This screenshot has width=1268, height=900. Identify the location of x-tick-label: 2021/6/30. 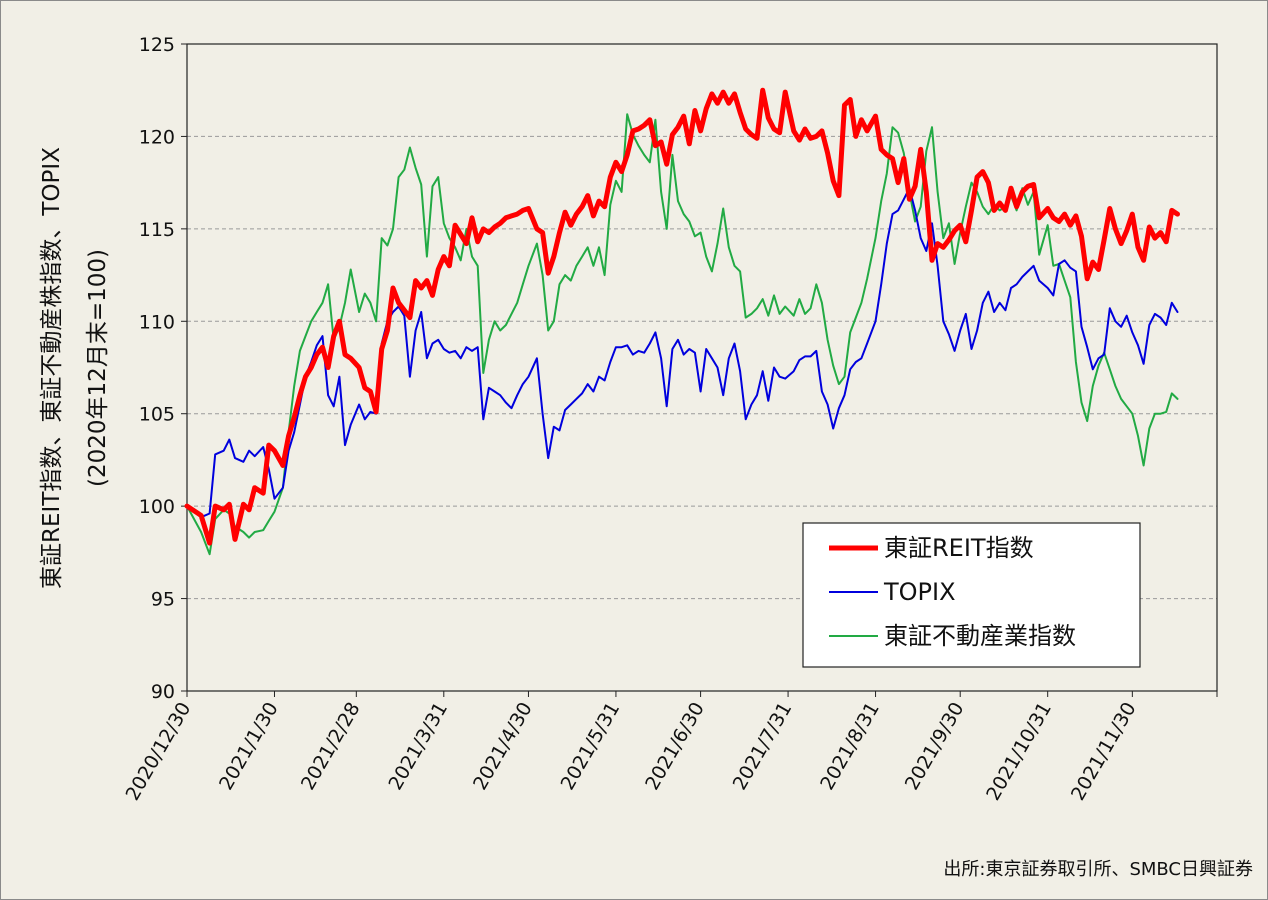
(675, 746).